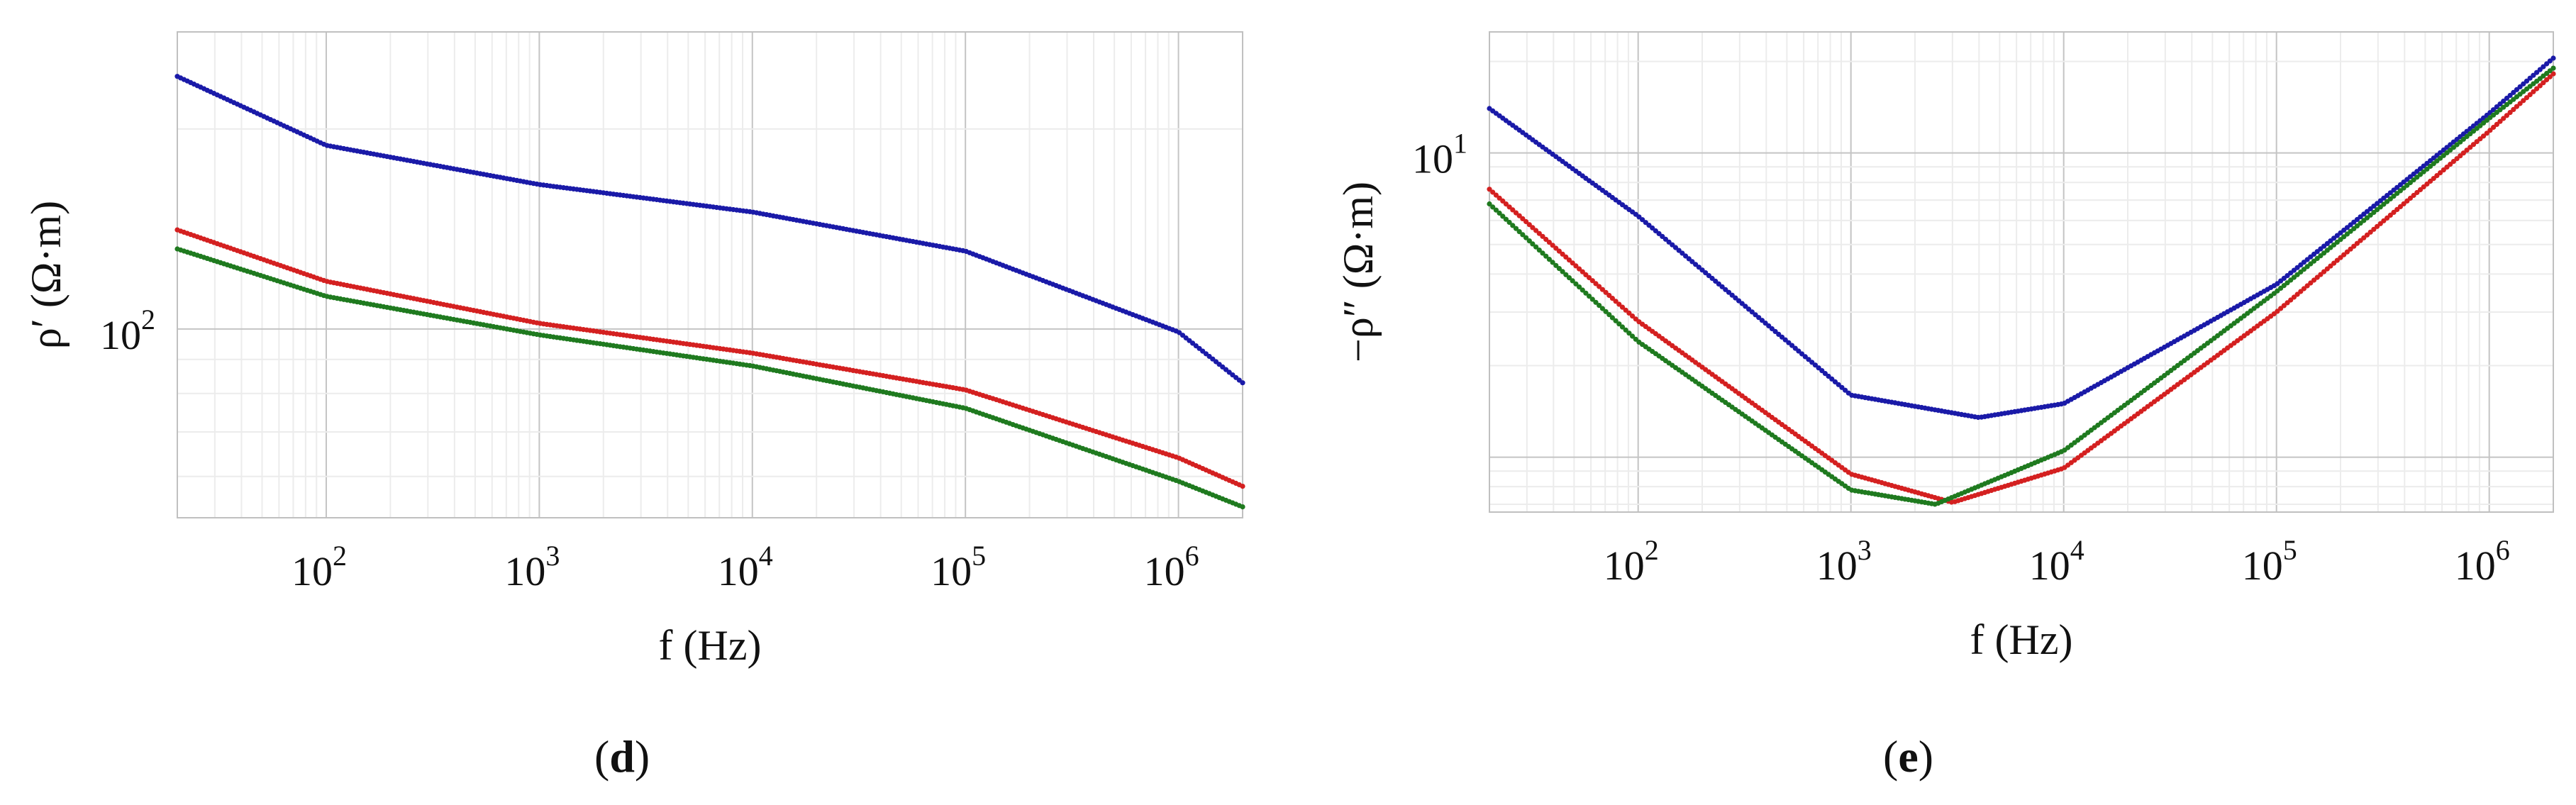 This screenshot has height=805, width=2576. I want to click on y-tick-label: 101, so click(1439, 155).